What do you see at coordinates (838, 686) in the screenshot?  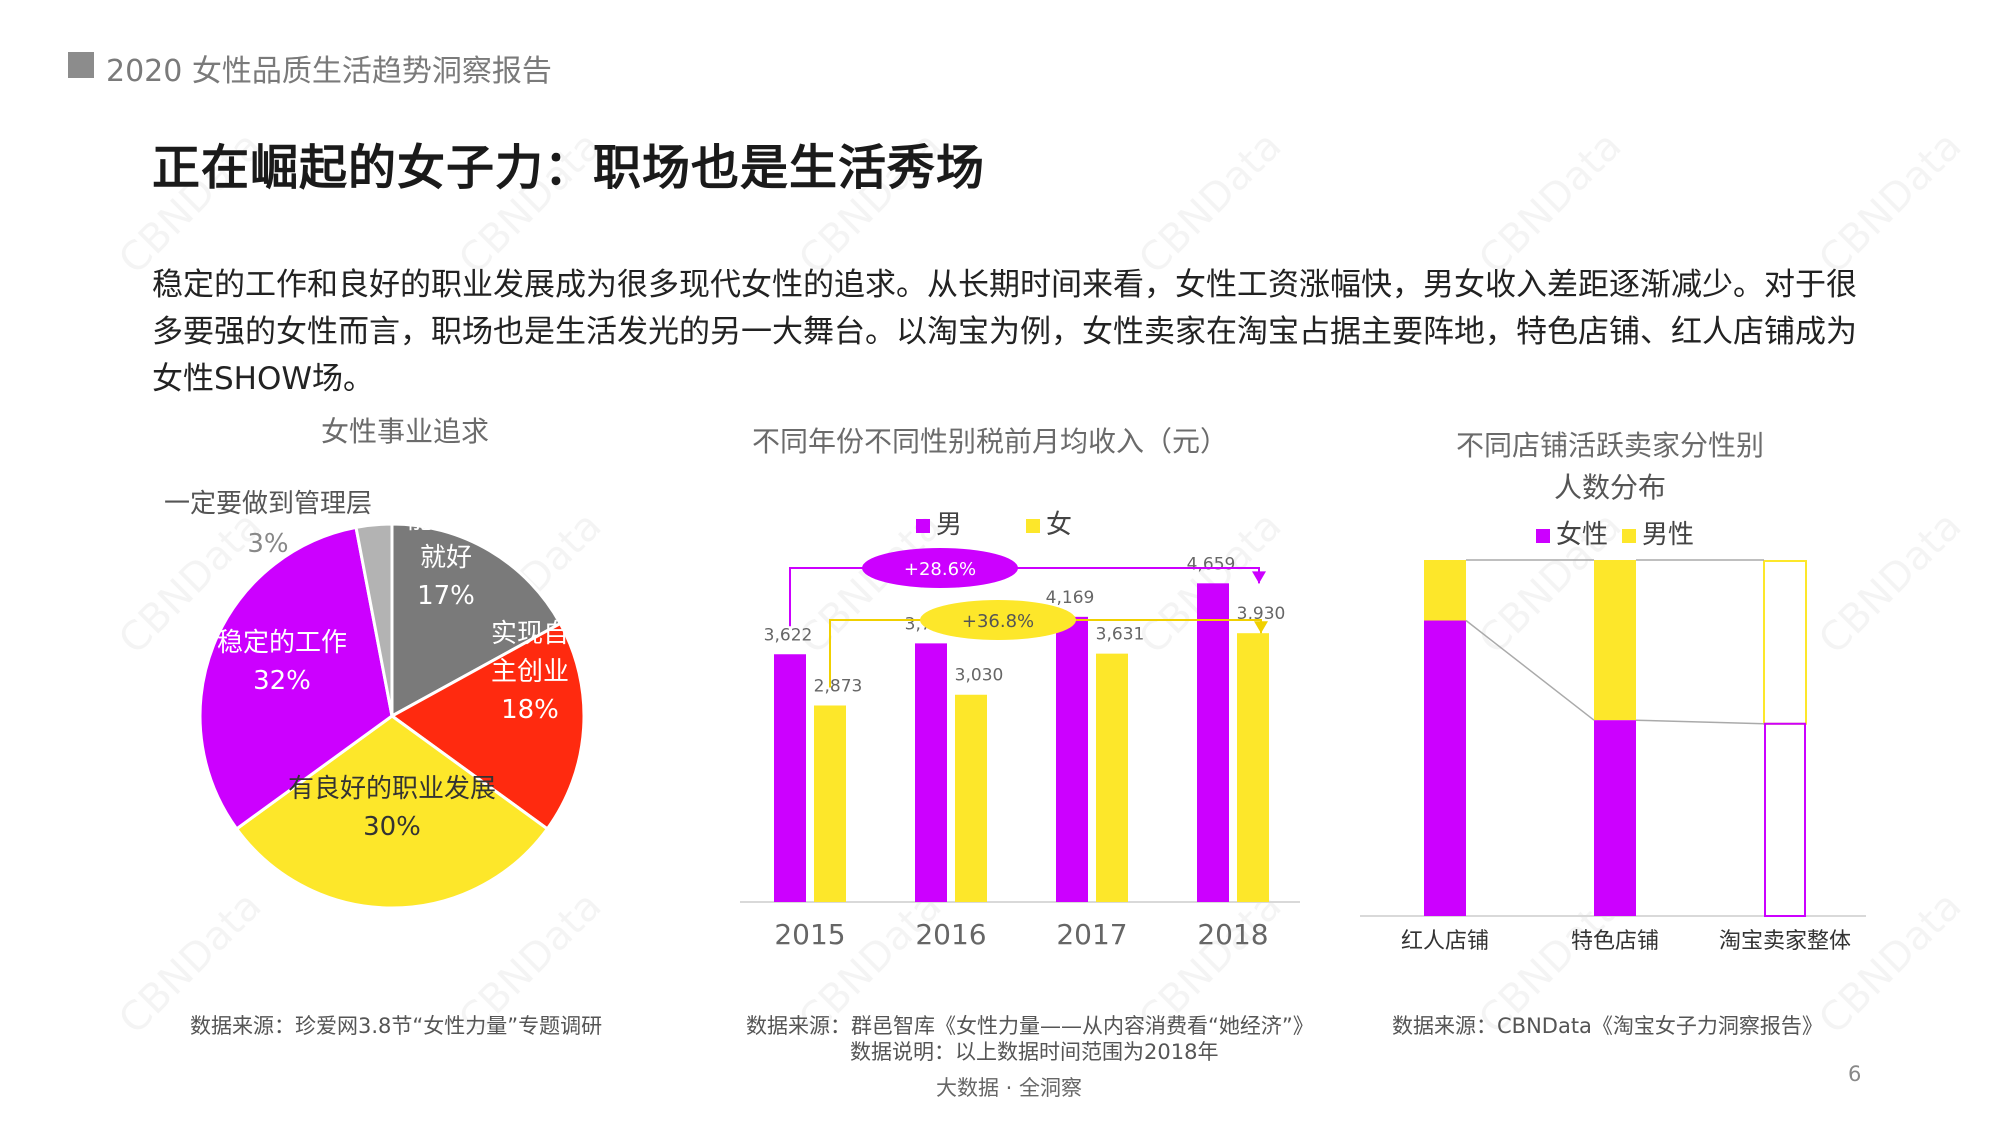 I see `bar-value-label: 2,873` at bounding box center [838, 686].